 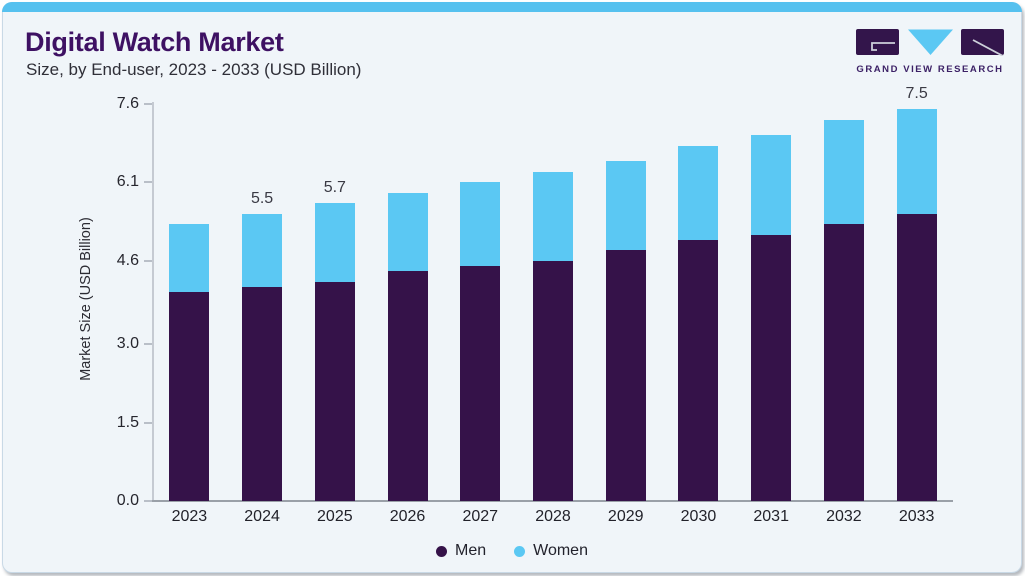 What do you see at coordinates (334, 188) in the screenshot?
I see `bar-total-label-2025: 5.7` at bounding box center [334, 188].